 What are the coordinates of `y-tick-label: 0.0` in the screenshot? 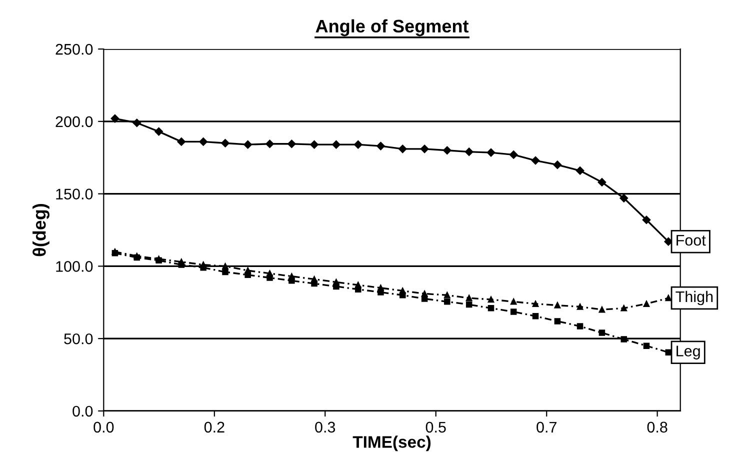 It's located at (82, 411).